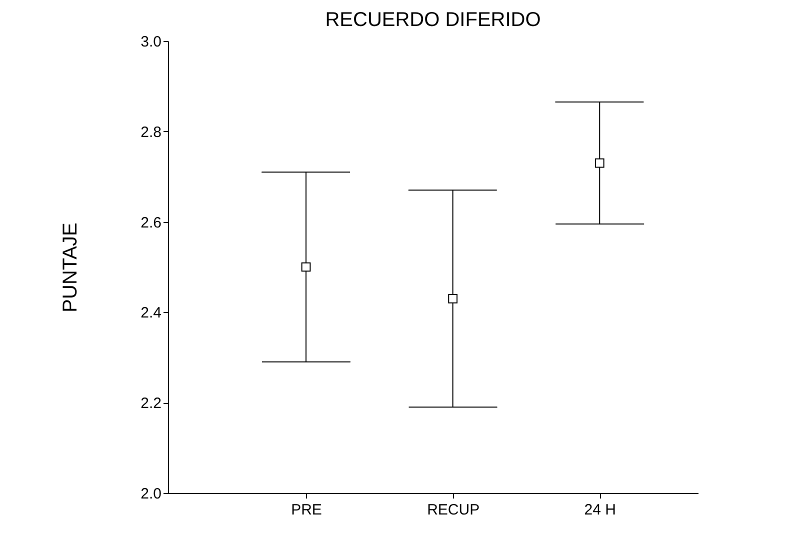  What do you see at coordinates (433, 20) in the screenshot?
I see `chart-title: RECUERDO DIFERIDO` at bounding box center [433, 20].